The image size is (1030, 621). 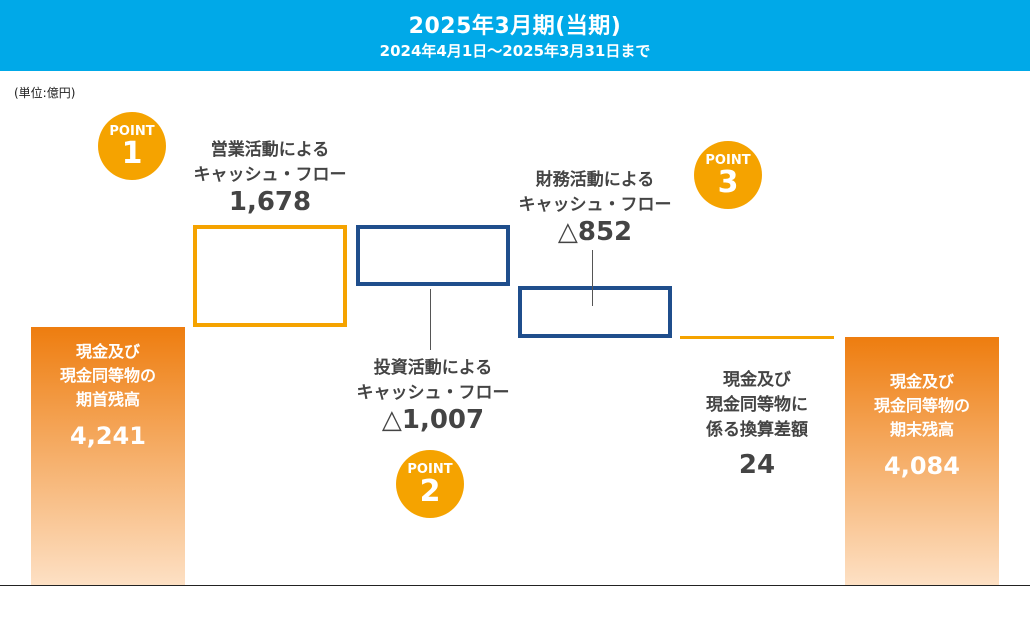 What do you see at coordinates (757, 337) in the screenshot?
I see `fx-difference-bar` at bounding box center [757, 337].